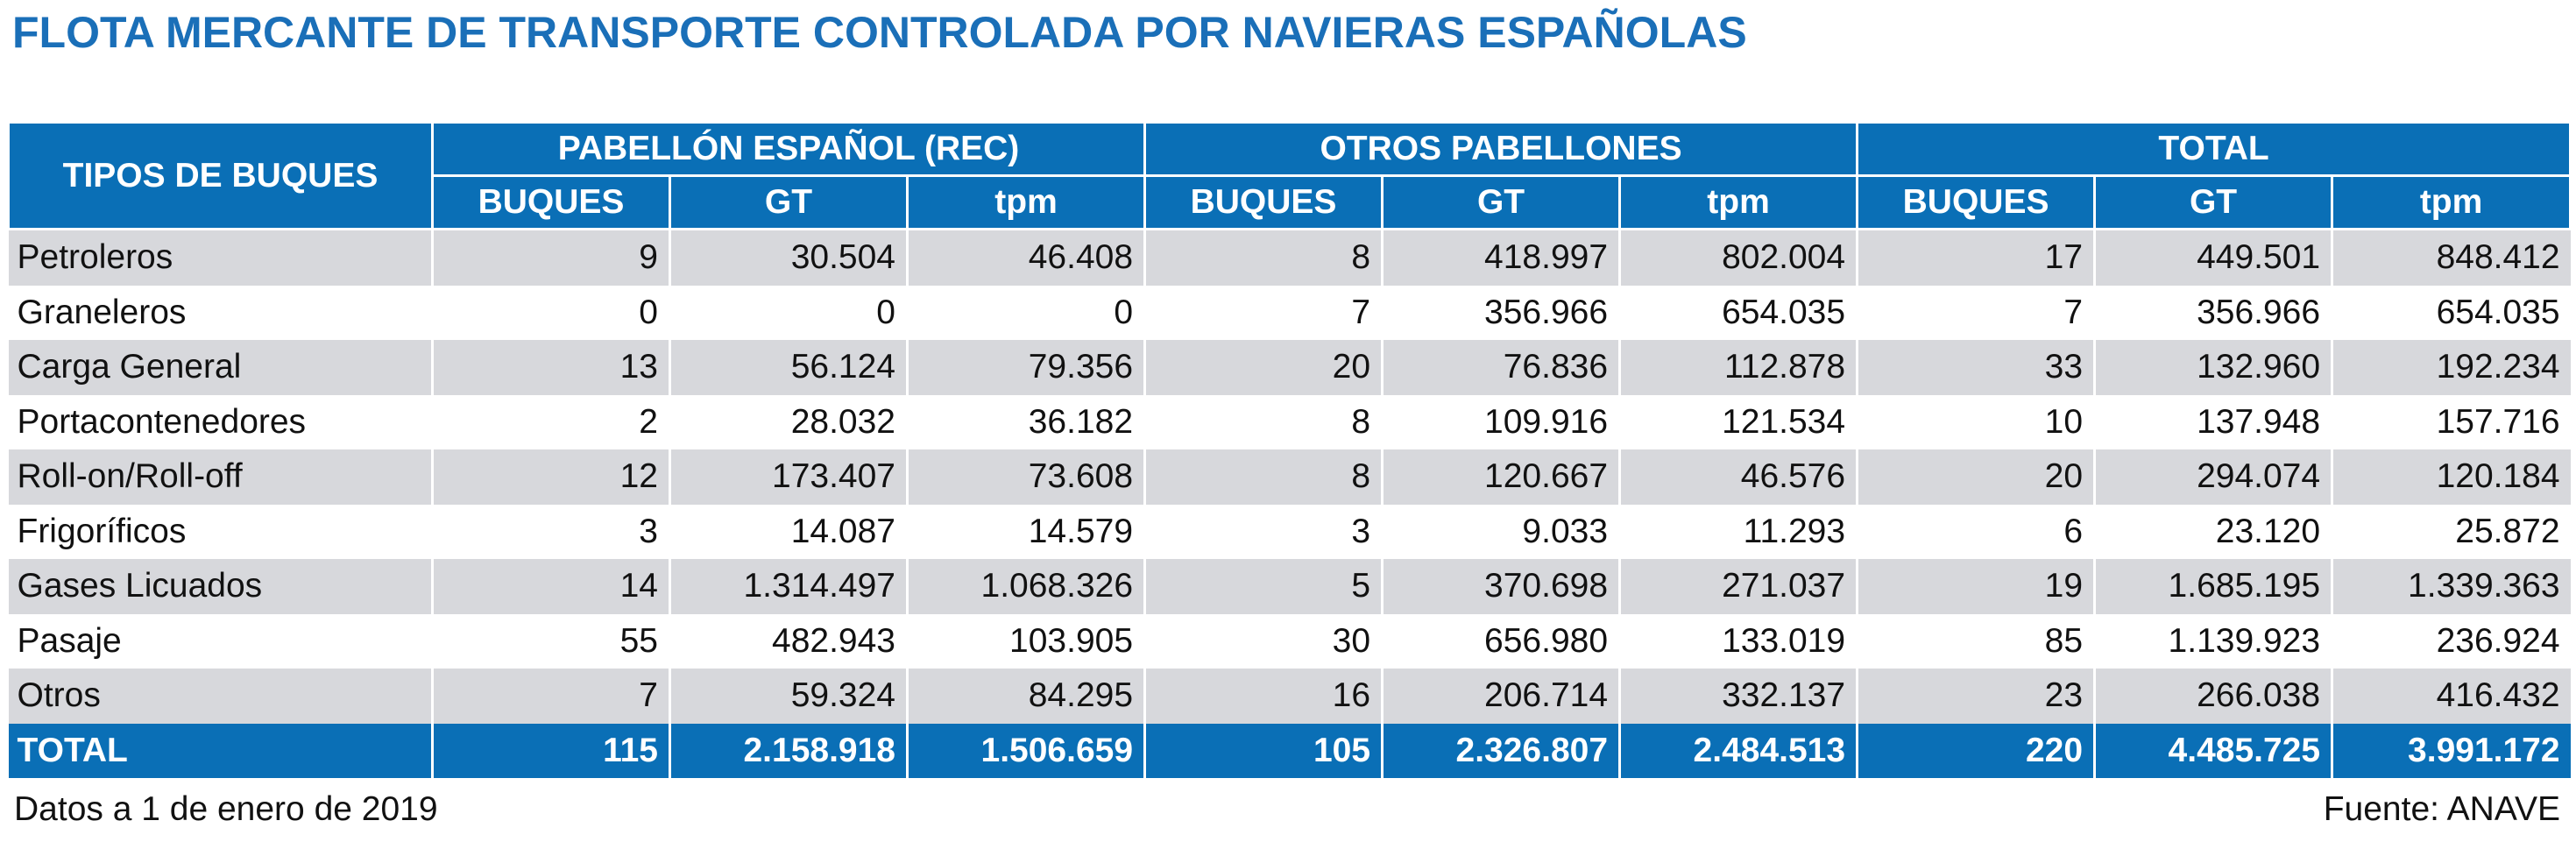 This screenshot has height=842, width=2576. What do you see at coordinates (788, 149) in the screenshot?
I see `header-group-spanish-flag: PABELLÓN ESPAÑOL (REC)` at bounding box center [788, 149].